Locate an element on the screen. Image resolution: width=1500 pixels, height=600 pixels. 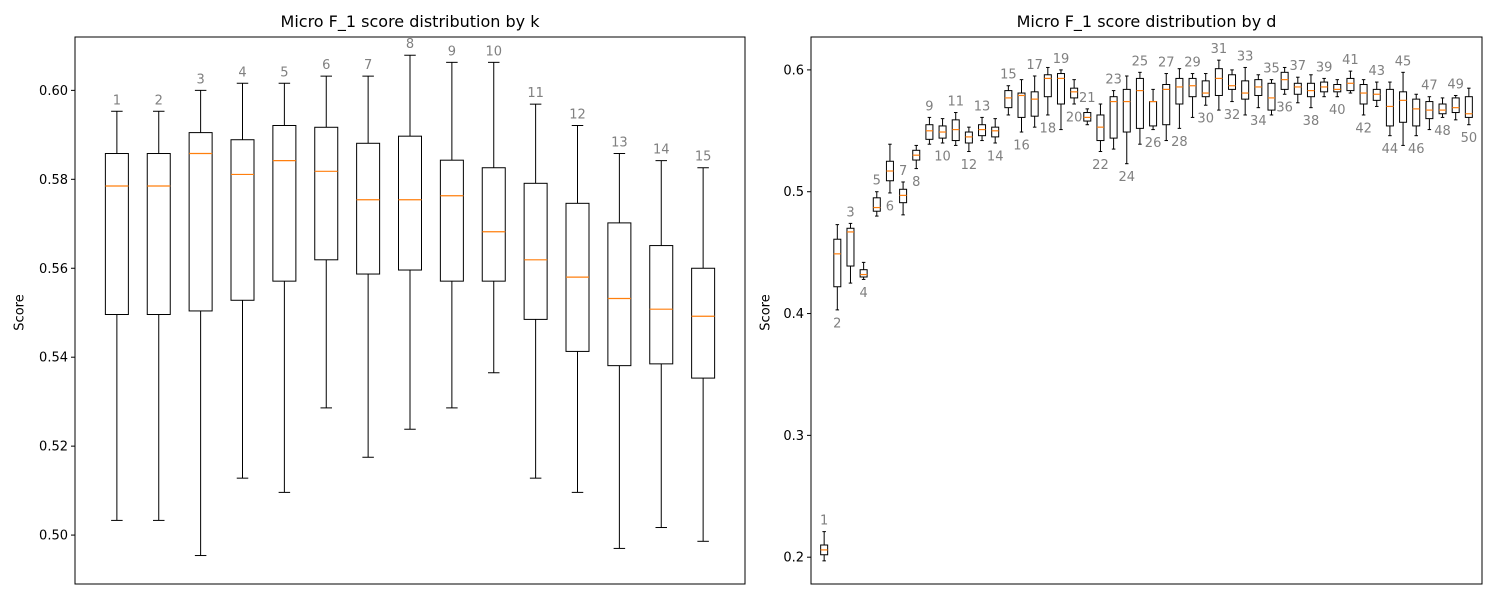
box-47: 47 is located at coordinates (1429, 105).